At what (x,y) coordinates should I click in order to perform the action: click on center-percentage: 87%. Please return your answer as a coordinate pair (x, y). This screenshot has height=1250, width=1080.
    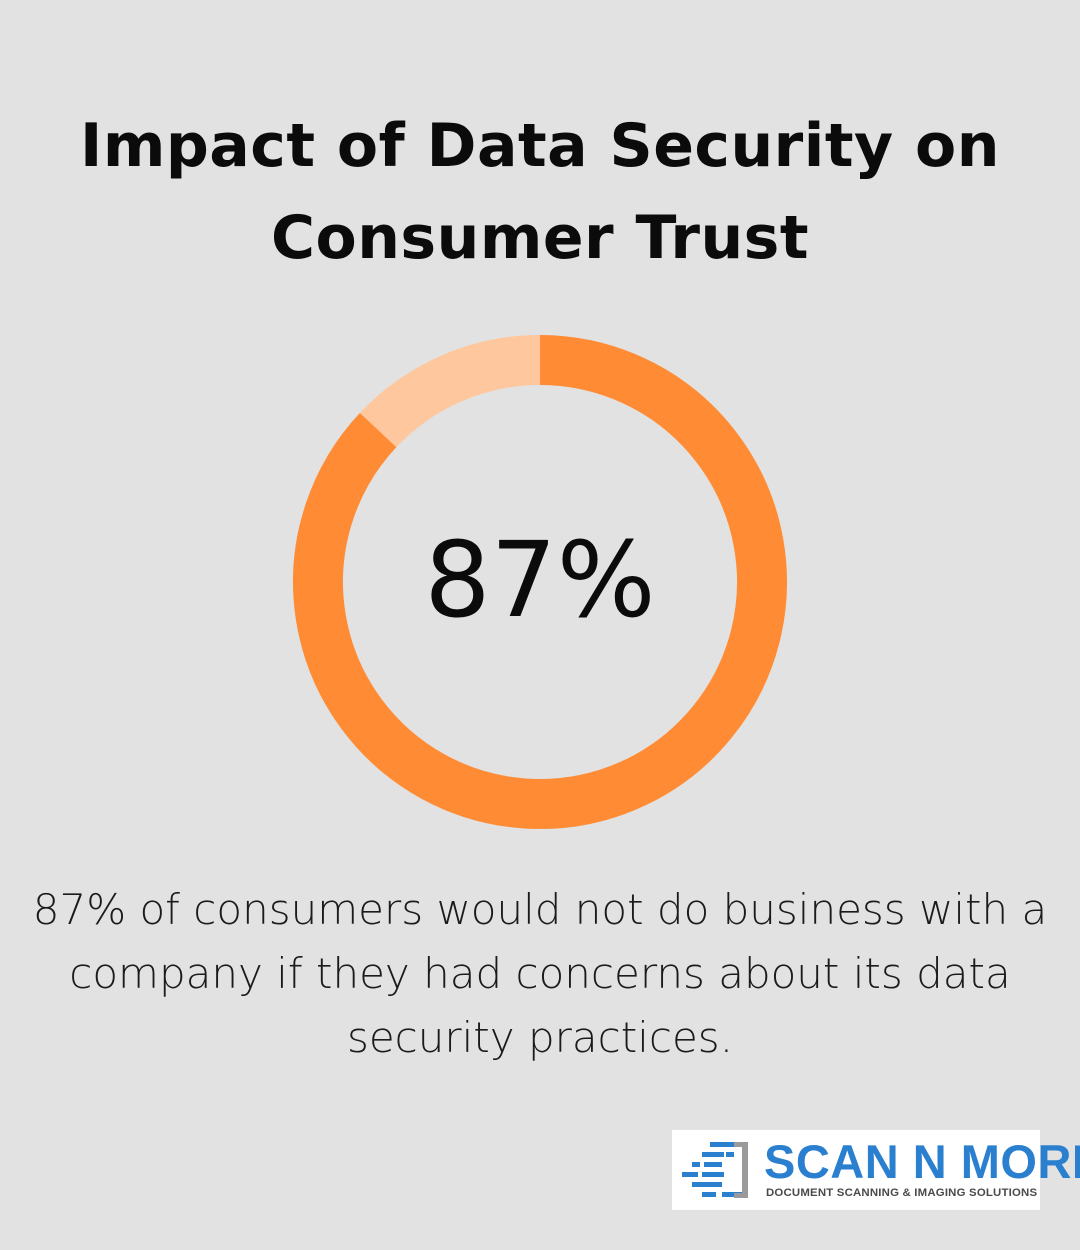
    Looking at the image, I should click on (540, 580).